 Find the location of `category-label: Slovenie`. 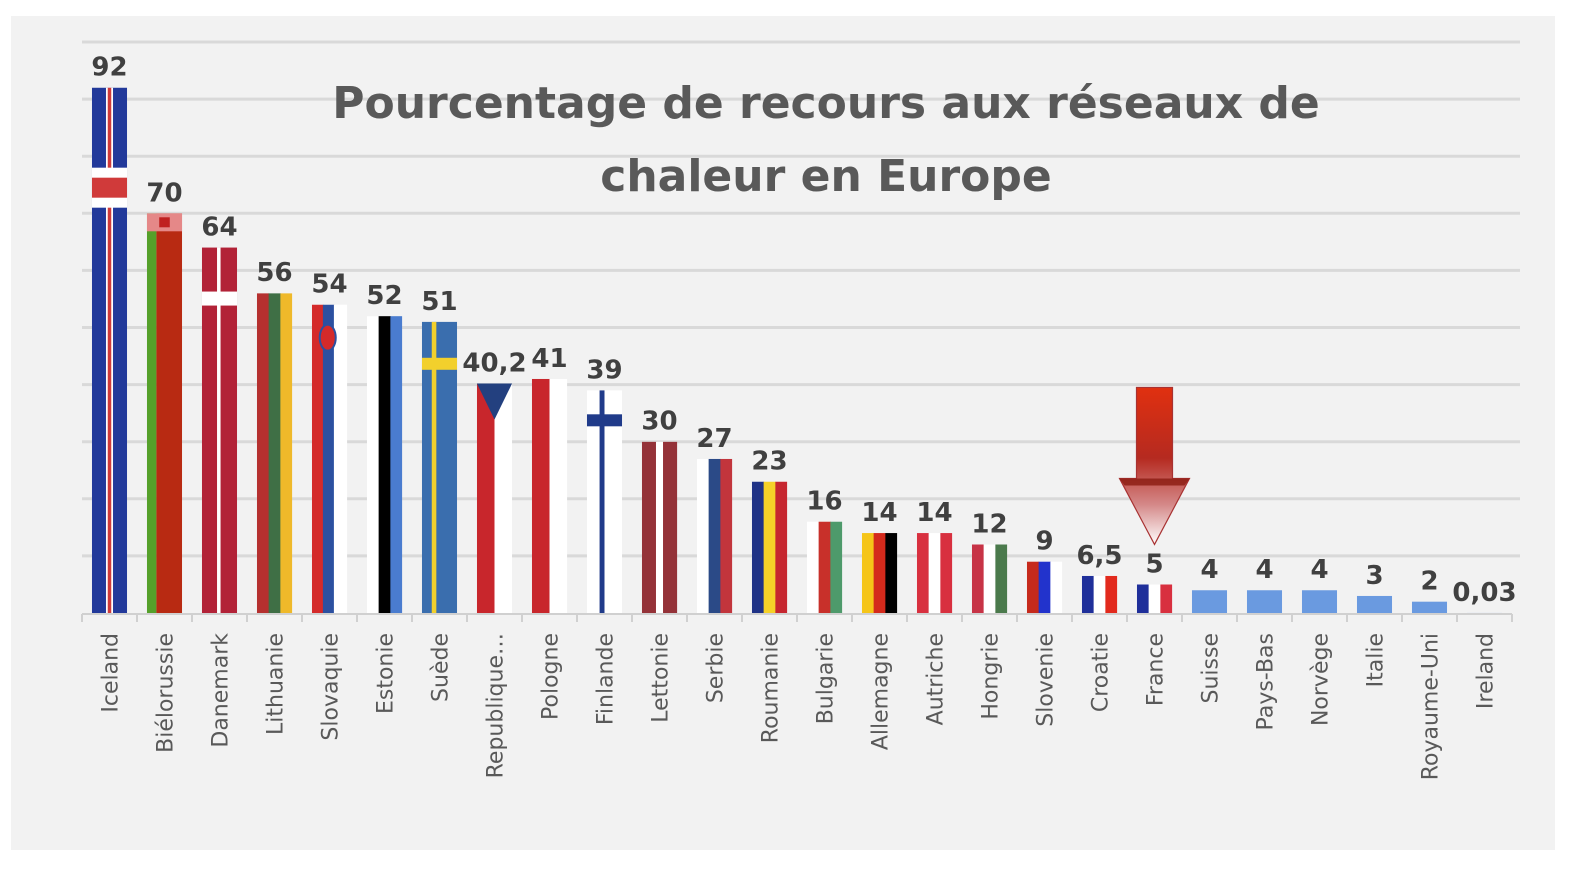

category-label: Slovenie is located at coordinates (1046, 680).